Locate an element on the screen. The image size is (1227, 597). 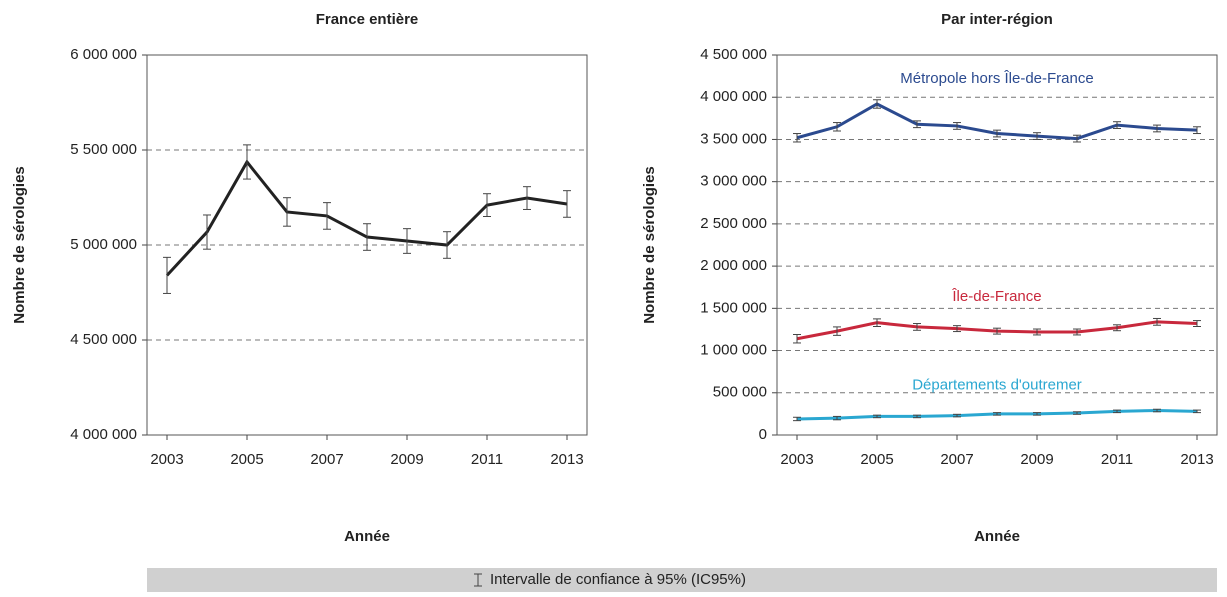
legend-note: Intervalle de confiance à 95% (IC95%) is located at coordinates (618, 579).